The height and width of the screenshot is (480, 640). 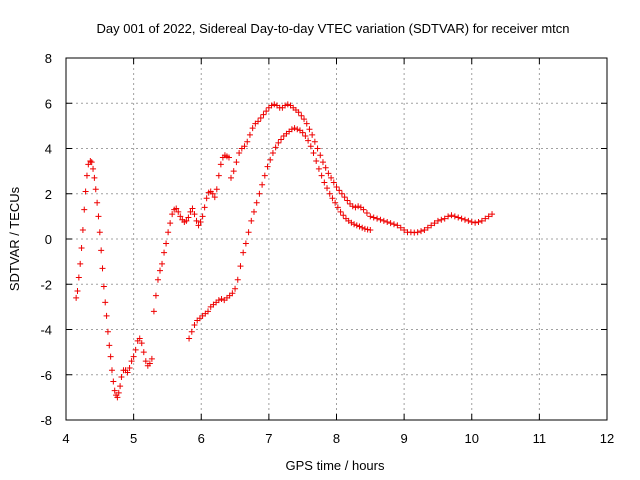 I want to click on y-tick-label: -6, so click(x=46, y=375).